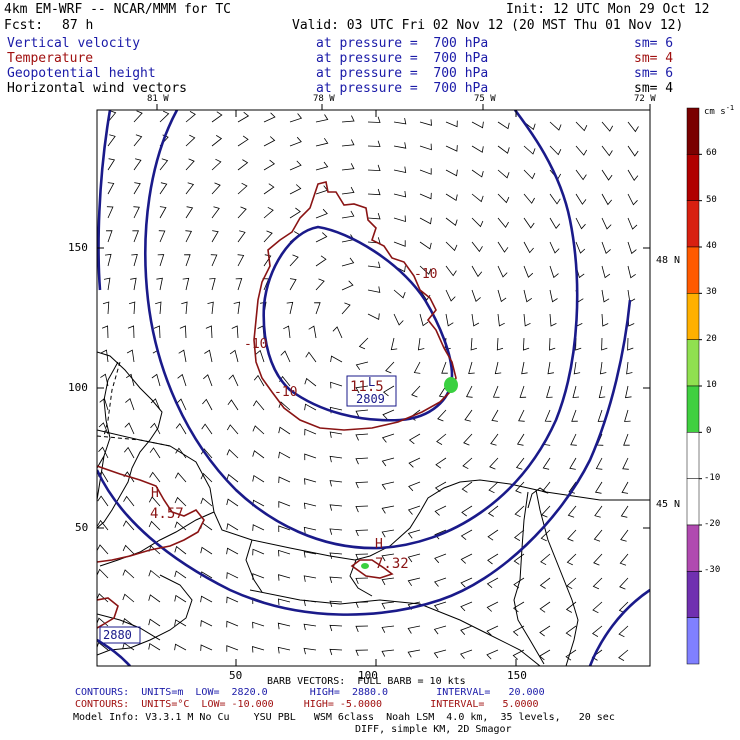  I want to click on fcst-label: Fcst:, so click(24, 25).